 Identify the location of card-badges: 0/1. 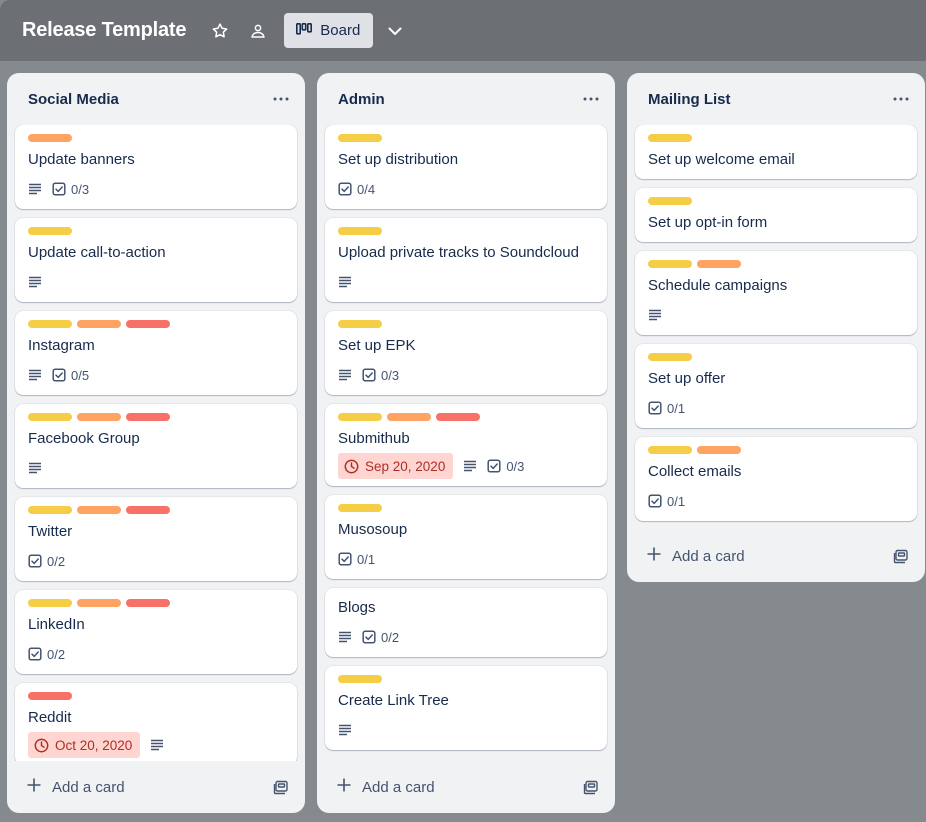
(776, 501).